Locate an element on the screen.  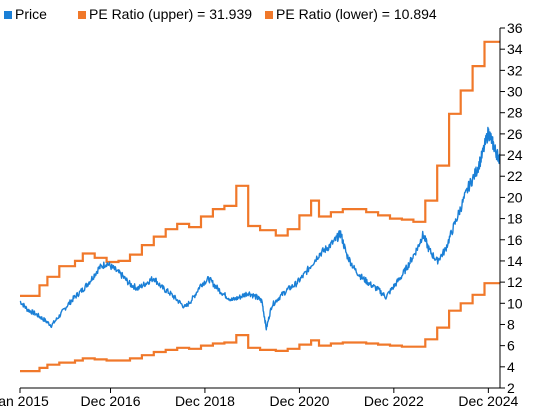
y-tick-label: 14 is located at coordinates (515, 261).